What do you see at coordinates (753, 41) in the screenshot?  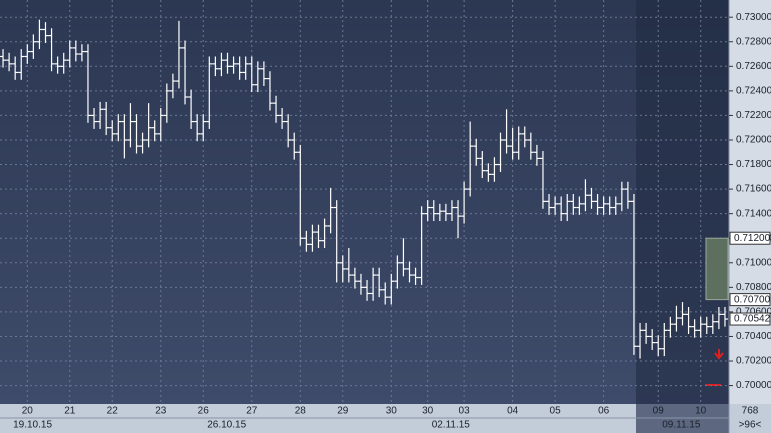 I see `y-tick-label: 0.72800` at bounding box center [753, 41].